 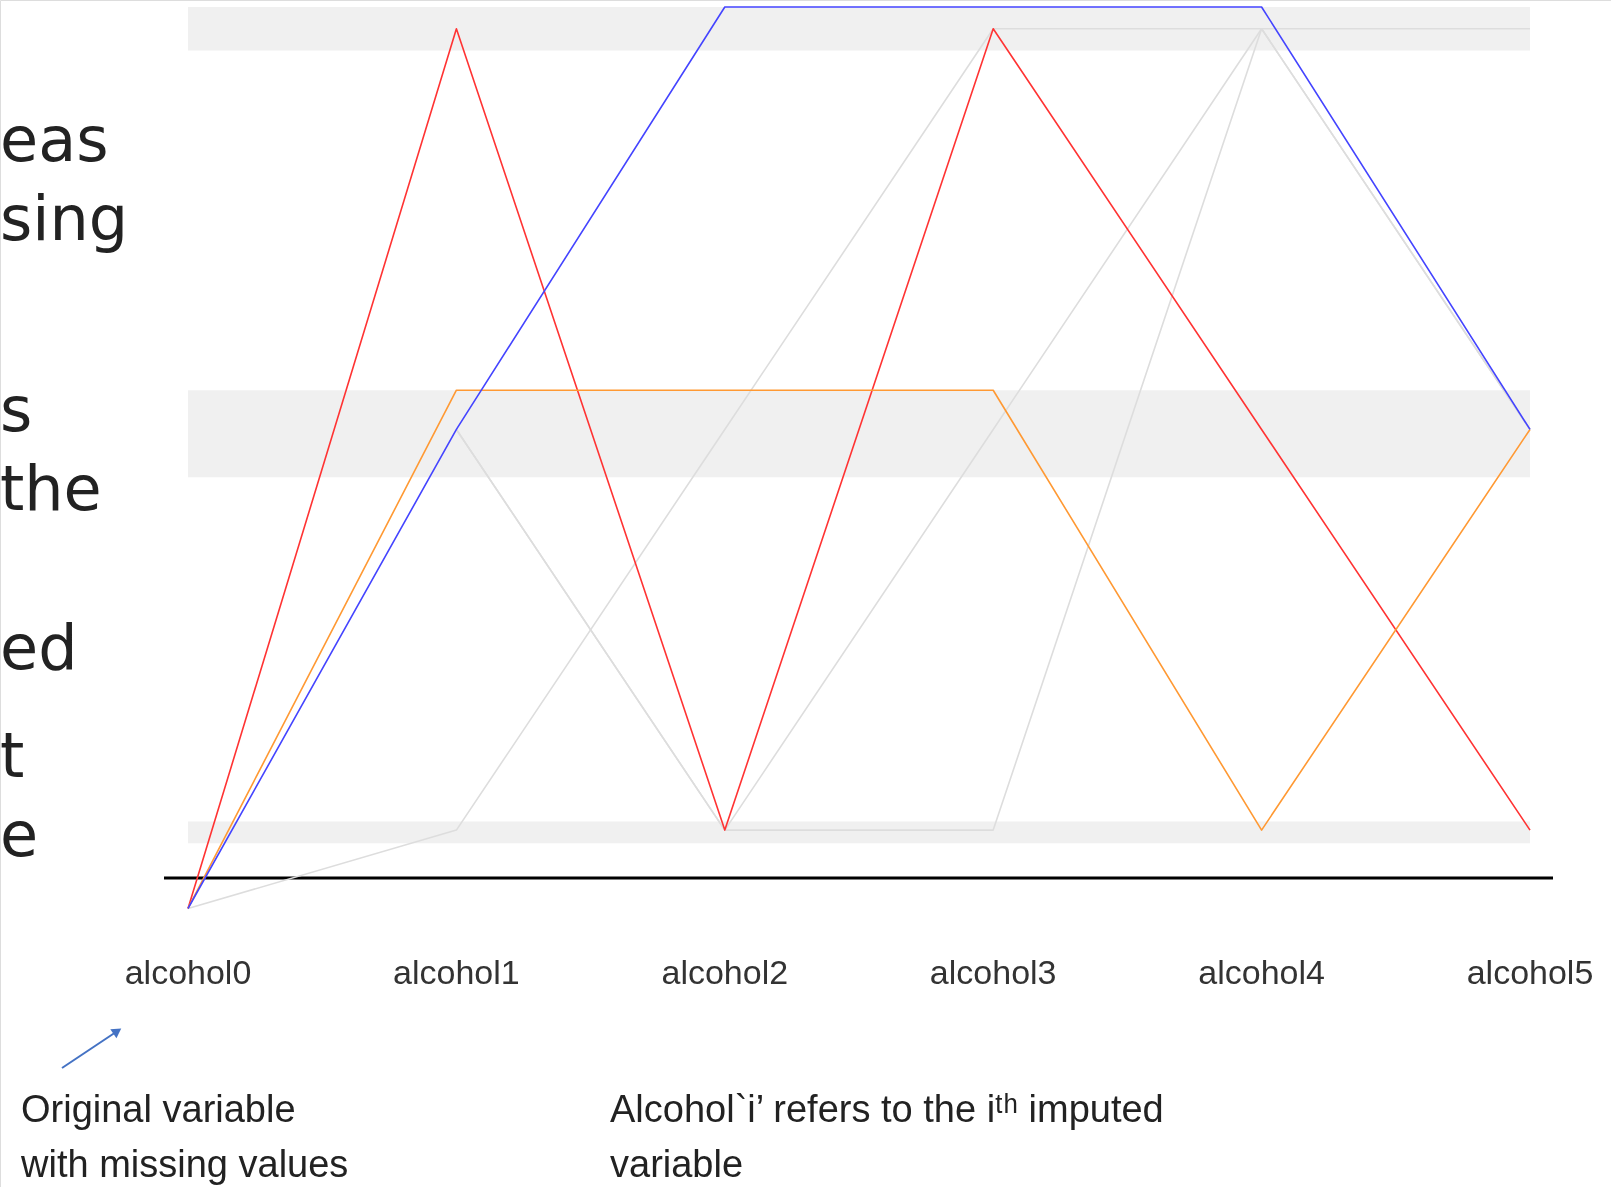 I want to click on x-tick-label: alcohol5, so click(x=1530, y=972).